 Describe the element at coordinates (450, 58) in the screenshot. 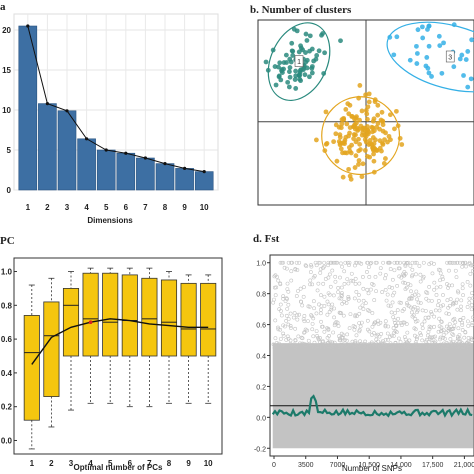

I see `cluster-label: 3` at that location.